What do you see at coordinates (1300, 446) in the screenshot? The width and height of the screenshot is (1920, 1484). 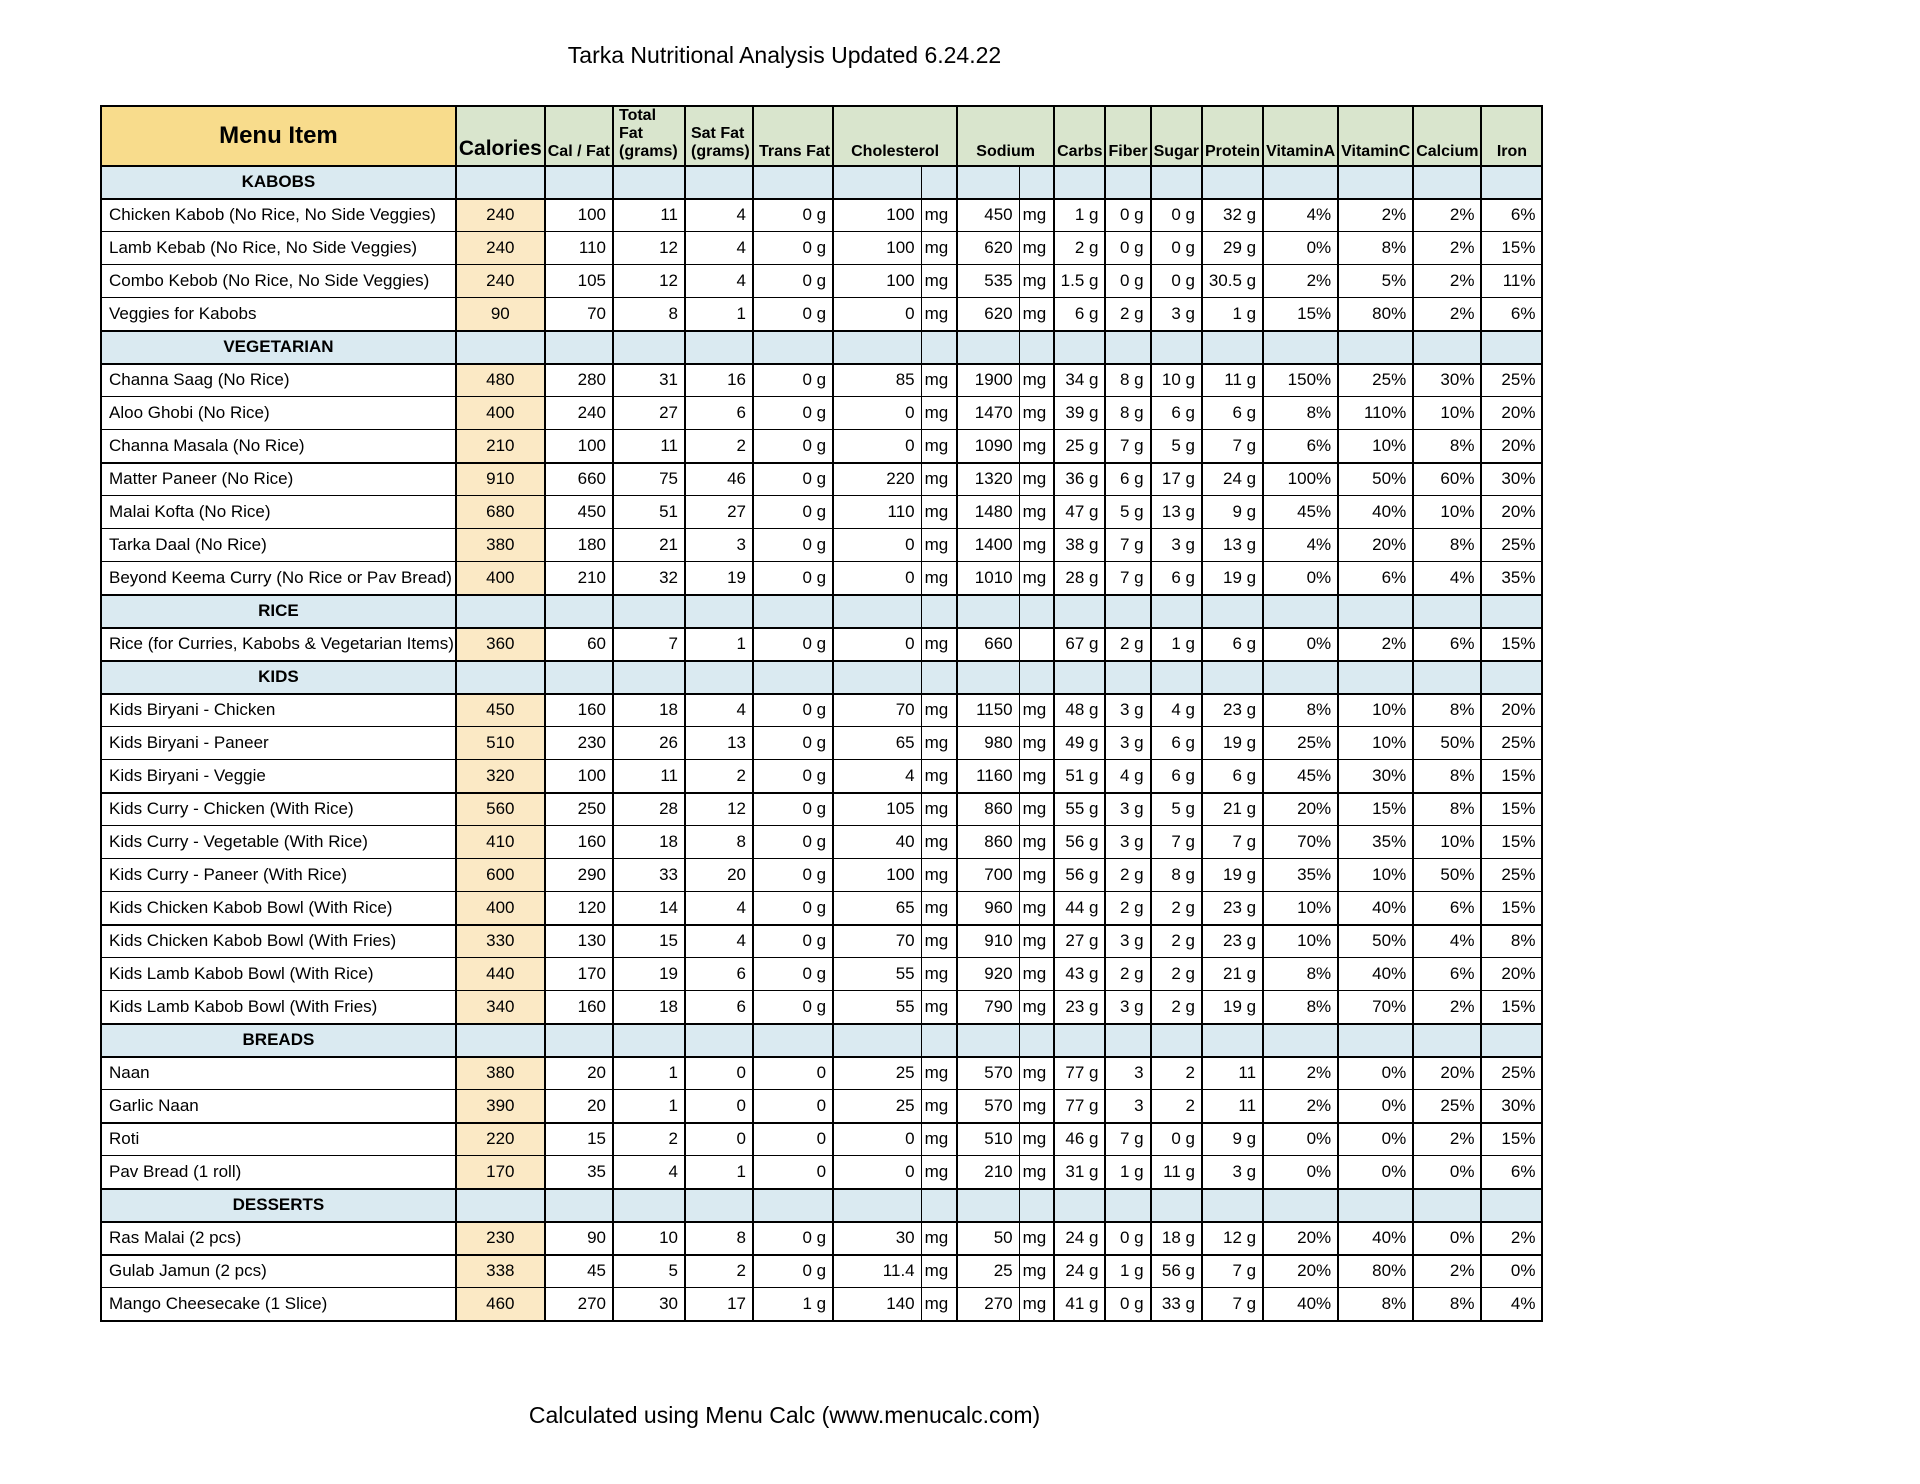 I see `vitamin-a-cell: 6%` at bounding box center [1300, 446].